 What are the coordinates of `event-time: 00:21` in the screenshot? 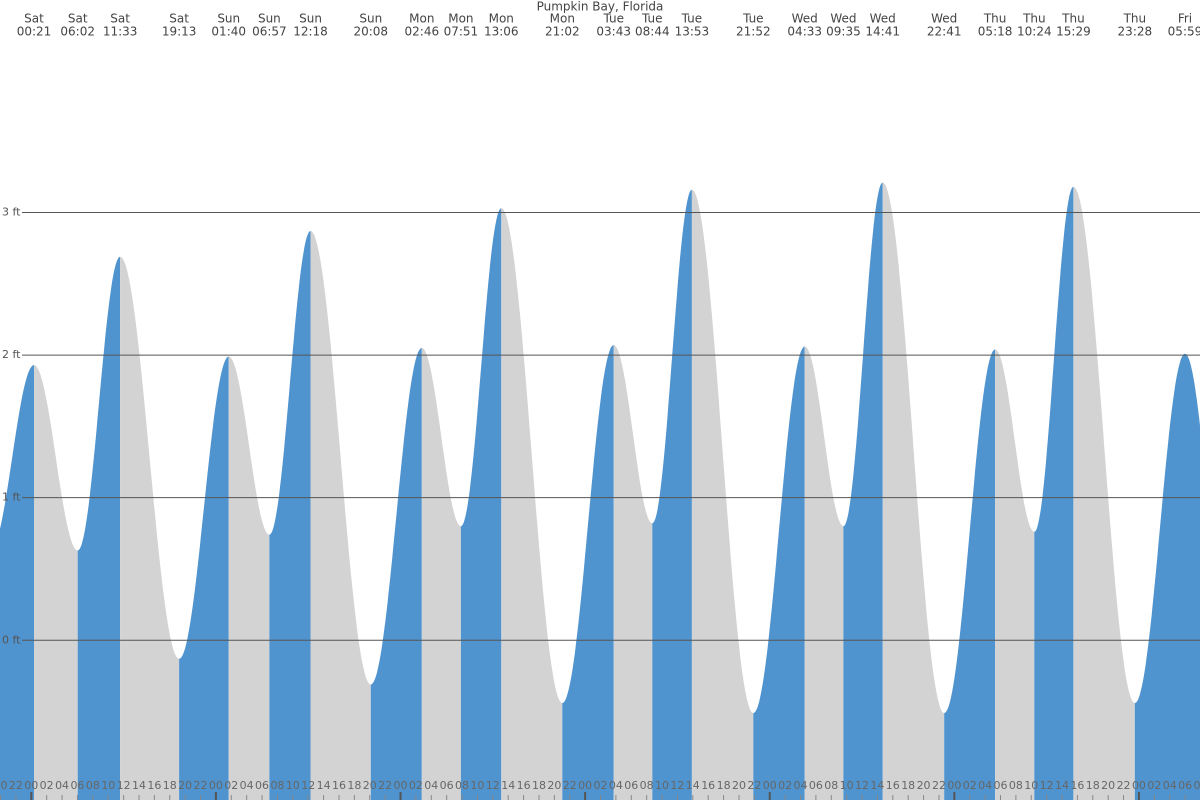 It's located at (34, 32).